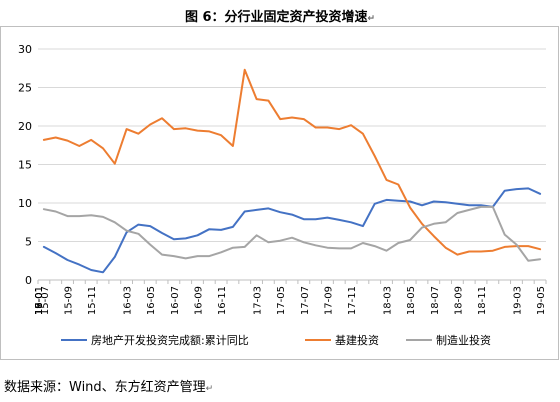 The width and height of the screenshot is (560, 402). What do you see at coordinates (292, 281) in the screenshot?
I see `axes` at bounding box center [292, 281].